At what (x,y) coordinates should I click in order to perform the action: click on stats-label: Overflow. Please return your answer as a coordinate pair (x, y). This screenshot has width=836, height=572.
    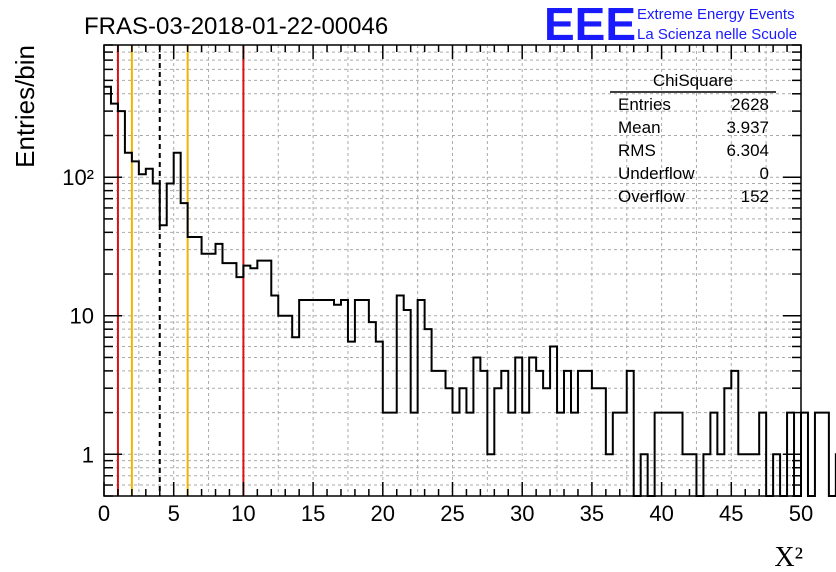
    Looking at the image, I should click on (652, 196).